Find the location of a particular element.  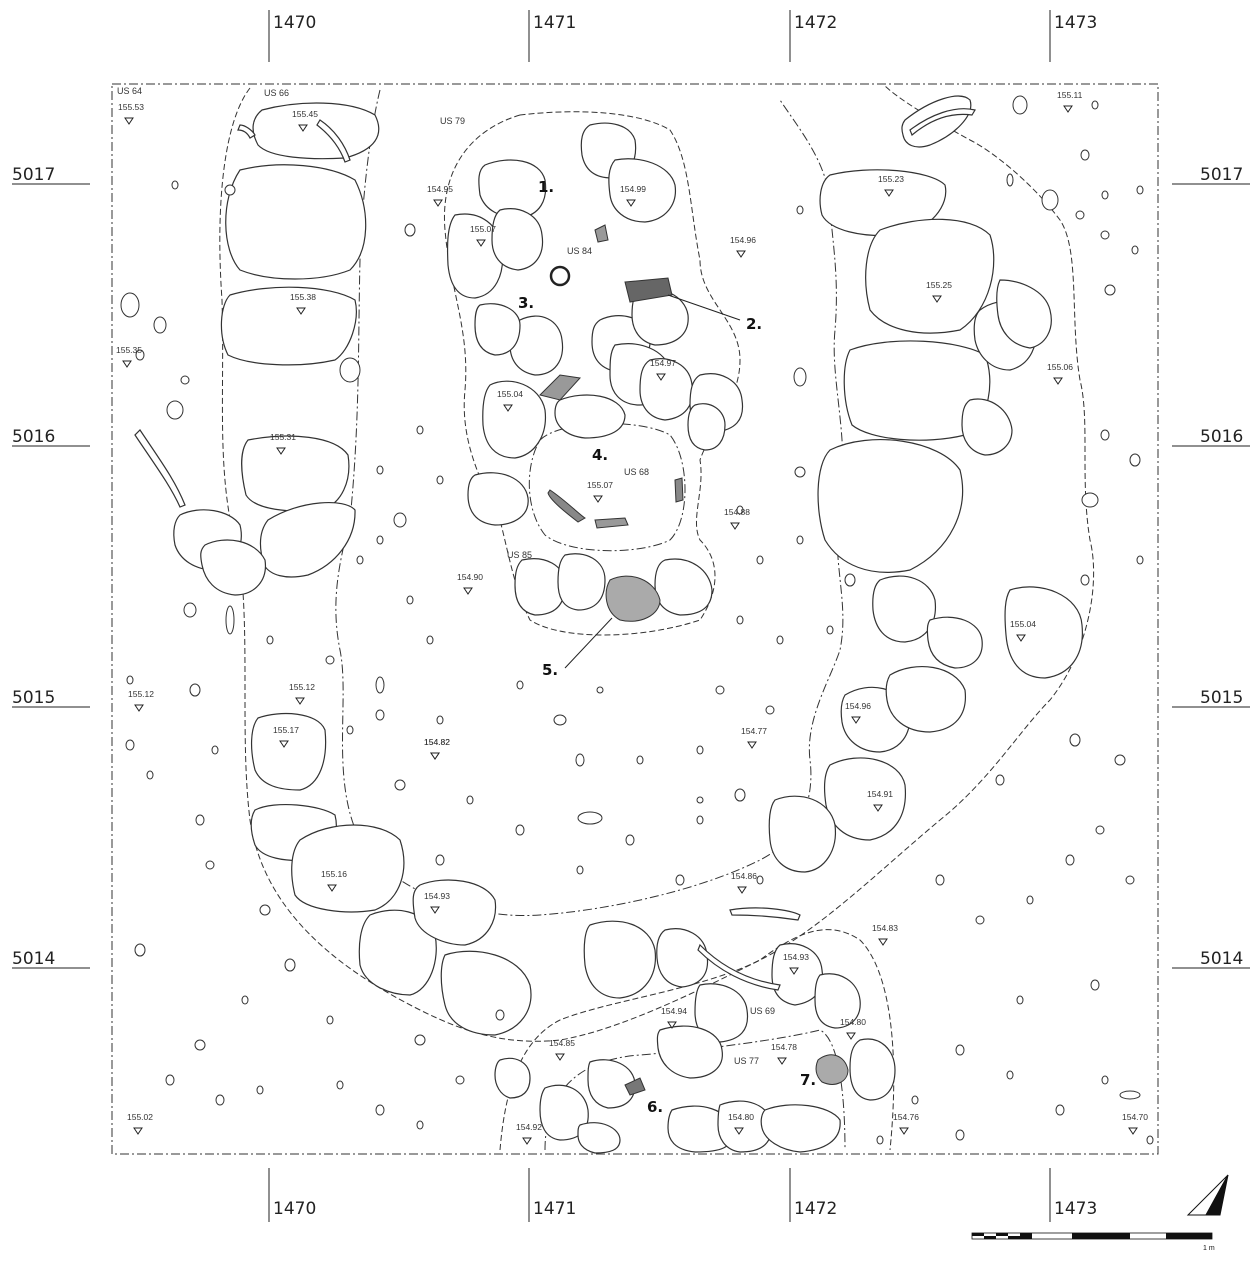

elevation-value: 154.80 is located at coordinates (741, 1117).